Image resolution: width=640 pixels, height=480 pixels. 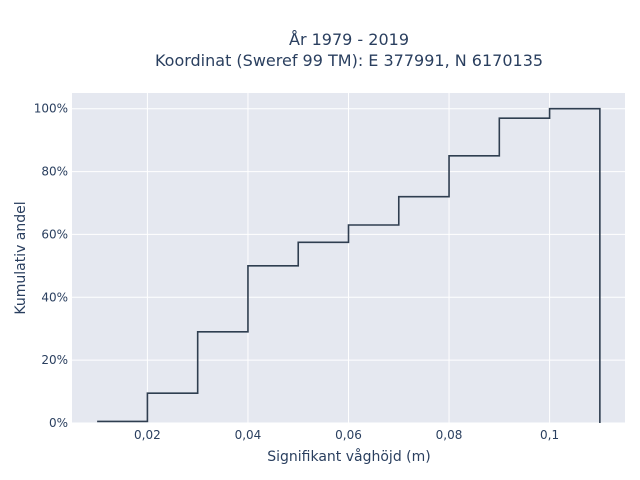 What do you see at coordinates (54, 172) in the screenshot?
I see `y-tick-label: 80%` at bounding box center [54, 172].